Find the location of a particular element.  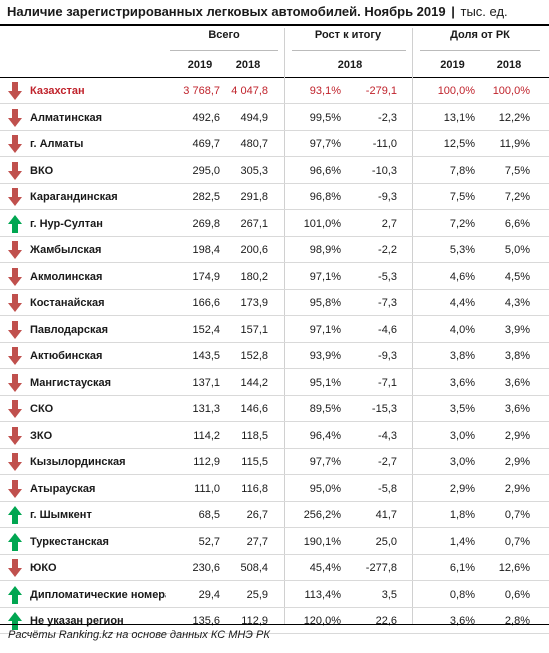

share-2019: 6,1% is located at coordinates (462, 568).